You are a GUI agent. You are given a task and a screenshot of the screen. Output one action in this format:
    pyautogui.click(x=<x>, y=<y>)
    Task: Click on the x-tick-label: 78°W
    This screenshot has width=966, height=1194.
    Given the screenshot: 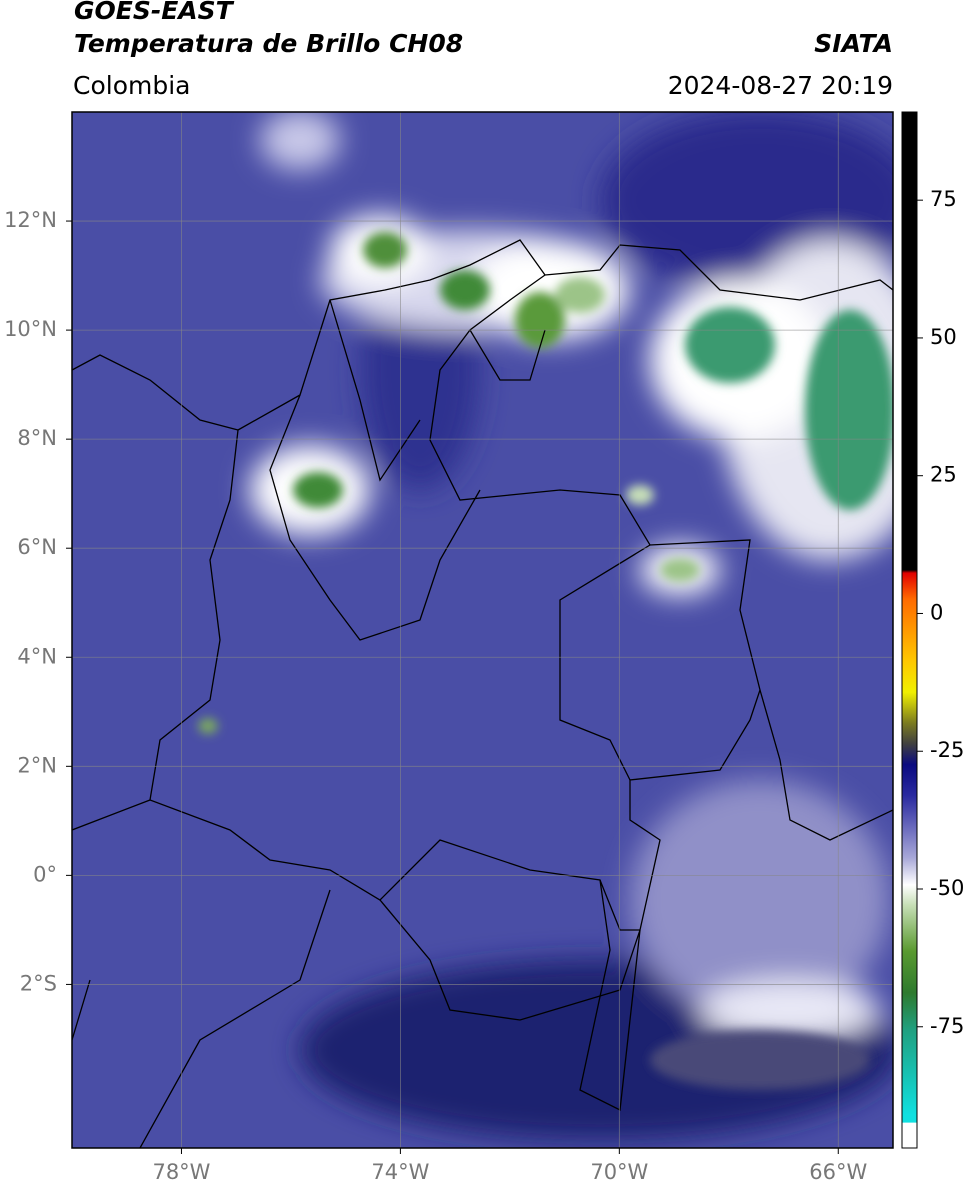 What is the action you would take?
    pyautogui.click(x=181, y=1172)
    